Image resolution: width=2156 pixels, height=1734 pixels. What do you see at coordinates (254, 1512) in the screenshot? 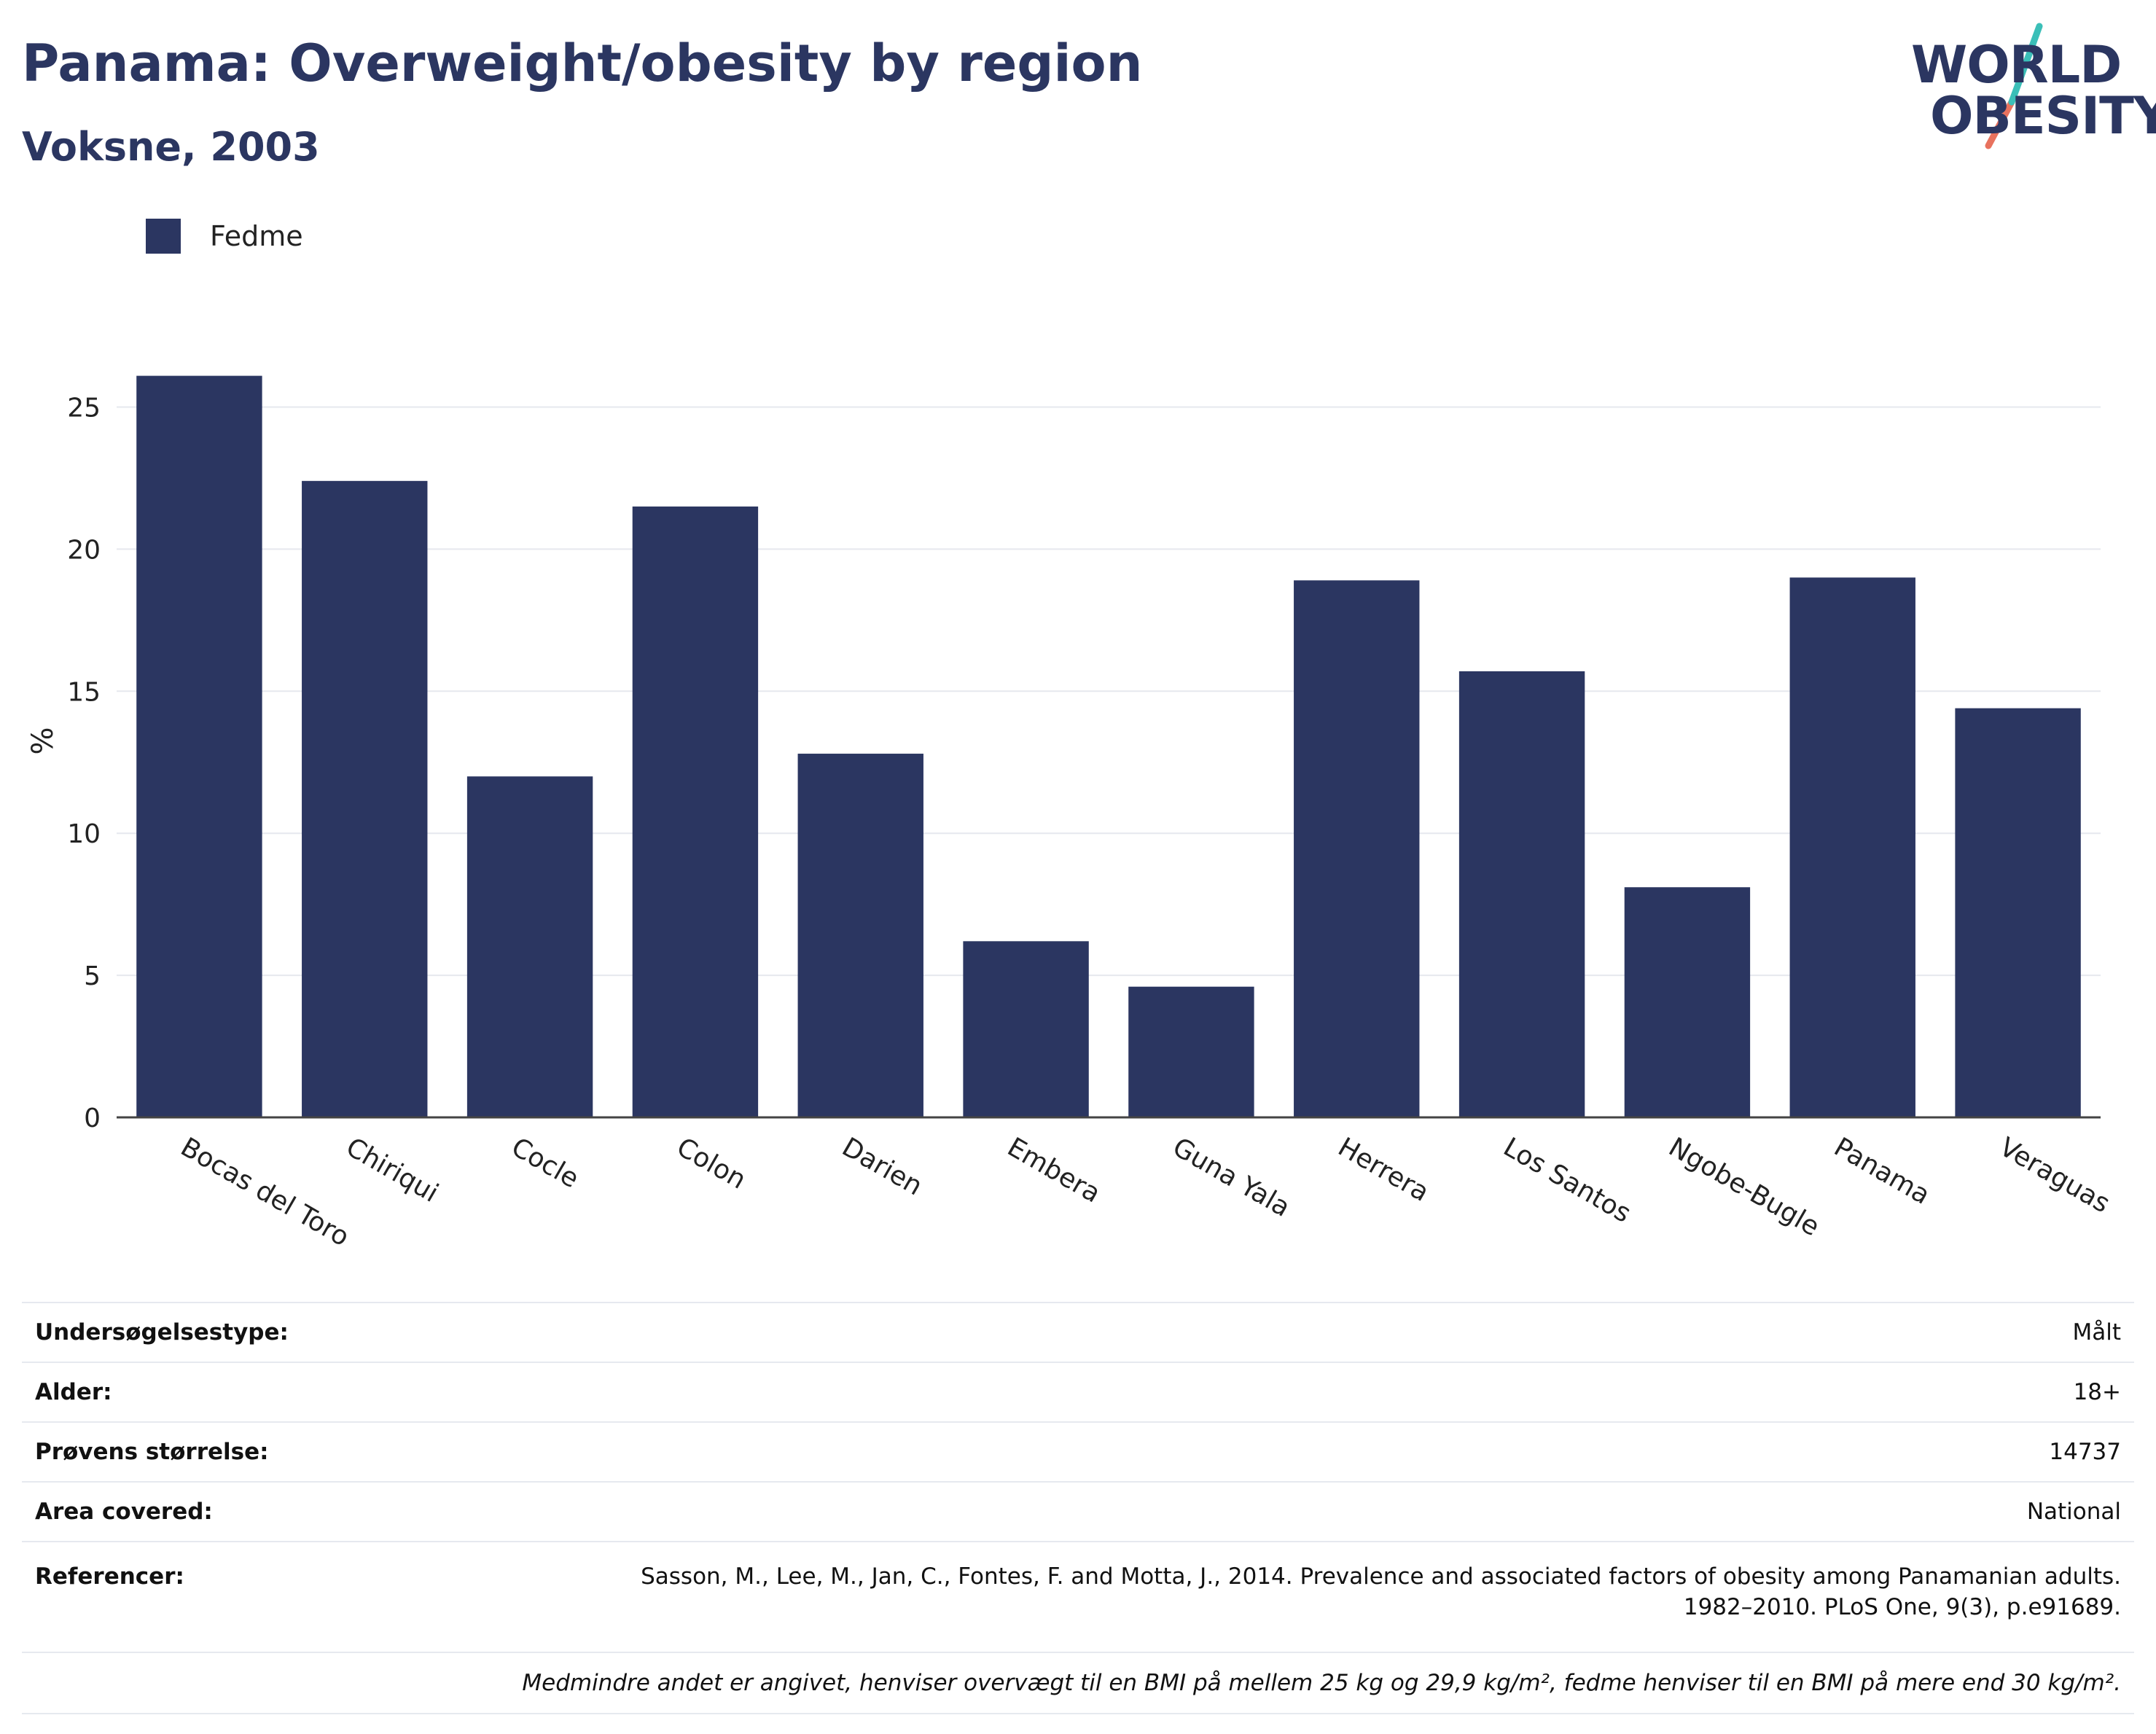
I see `info-key: Area covered:` at bounding box center [254, 1512].